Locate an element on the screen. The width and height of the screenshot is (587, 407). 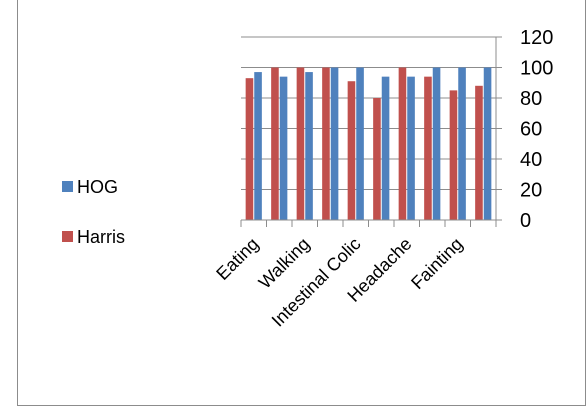
y-tick-label: 80 is located at coordinates (531, 99).